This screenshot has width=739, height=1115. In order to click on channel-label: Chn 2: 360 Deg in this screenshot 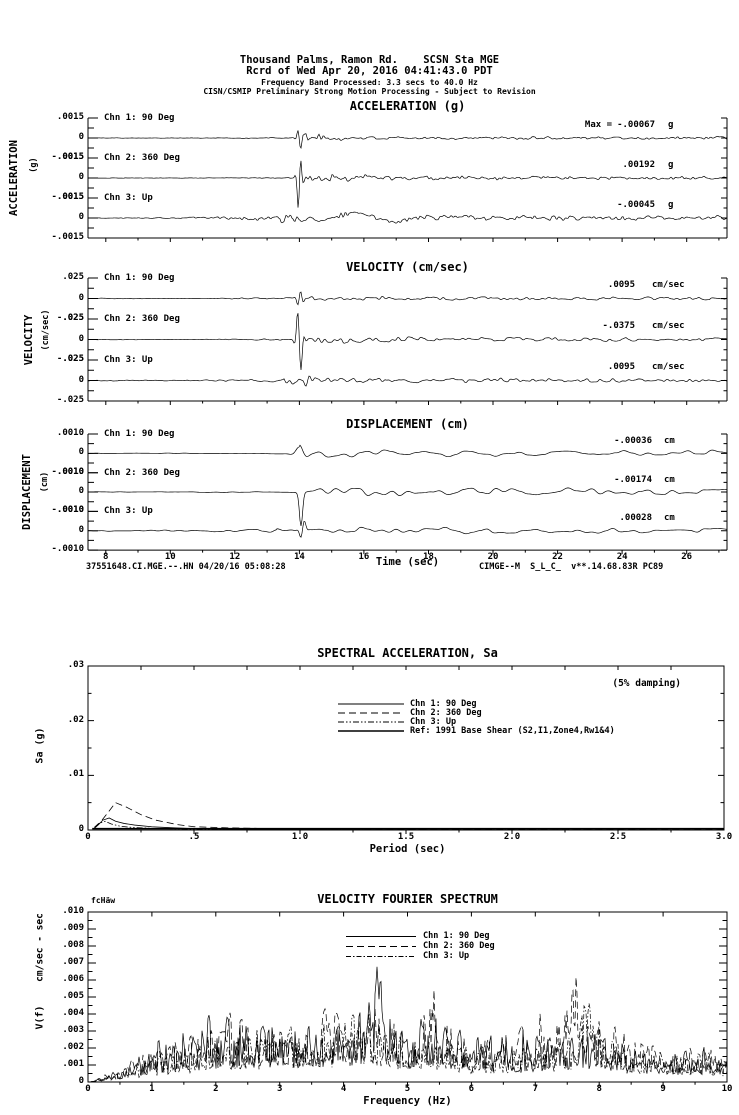, I will do `click(142, 472)`.